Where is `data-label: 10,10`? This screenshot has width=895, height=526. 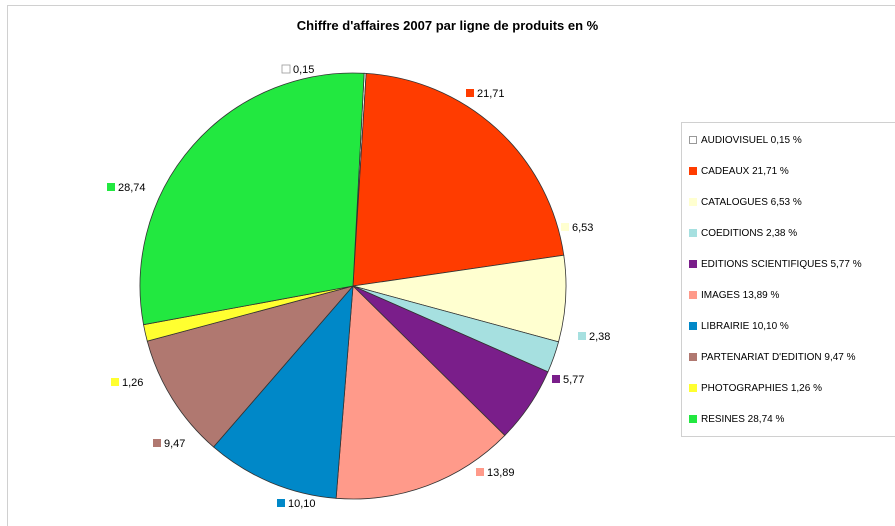
data-label: 10,10 is located at coordinates (302, 504).